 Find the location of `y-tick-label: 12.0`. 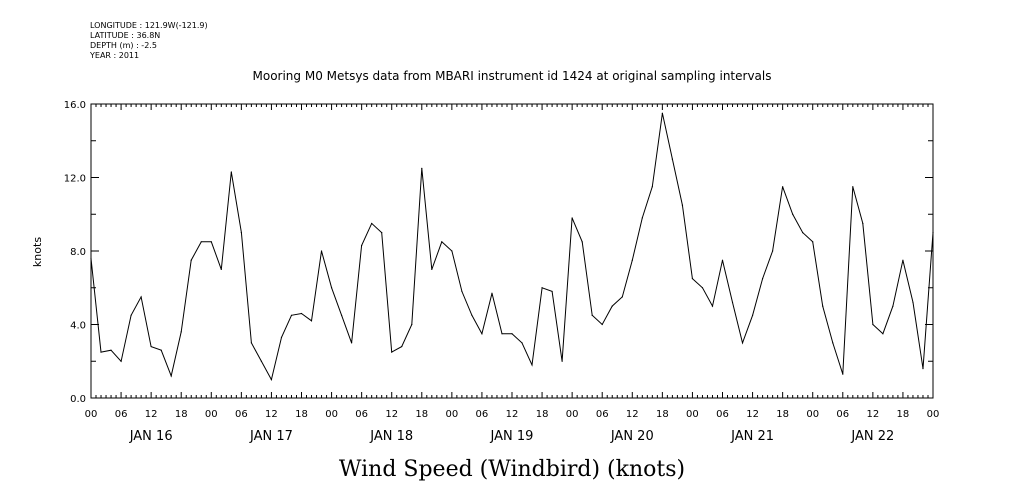

y-tick-label: 12.0 is located at coordinates (75, 179).